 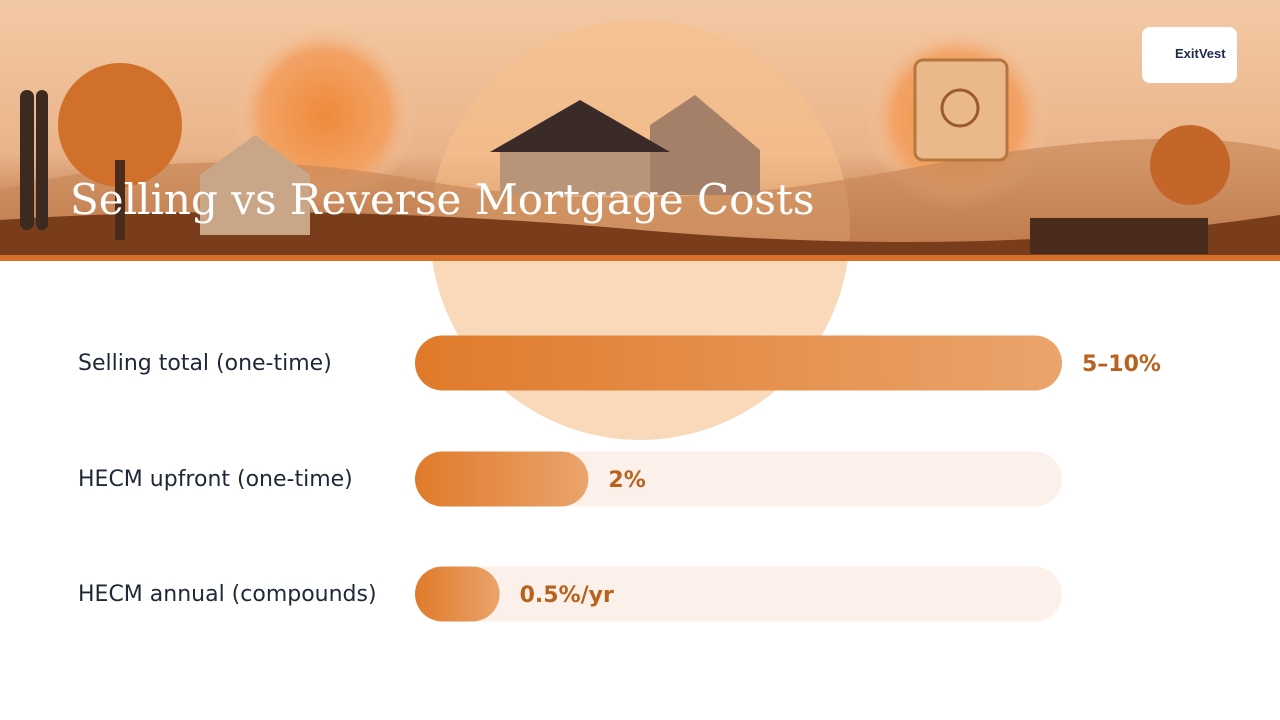 I want to click on category-label: Selling total (one-time), so click(x=205, y=363).